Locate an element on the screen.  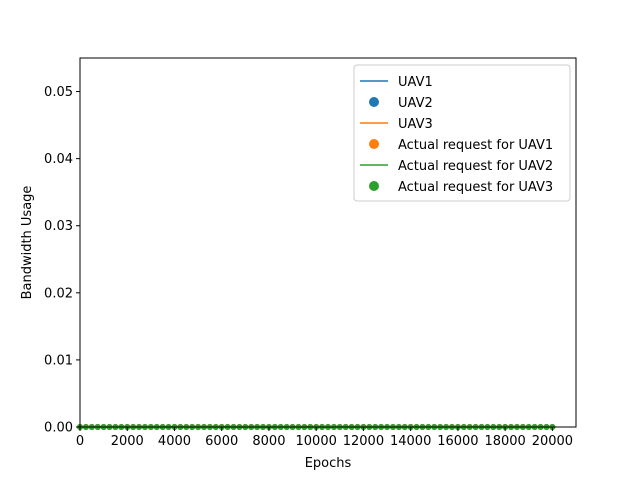
legend-label: Actual request for UAV1 is located at coordinates (475, 145).